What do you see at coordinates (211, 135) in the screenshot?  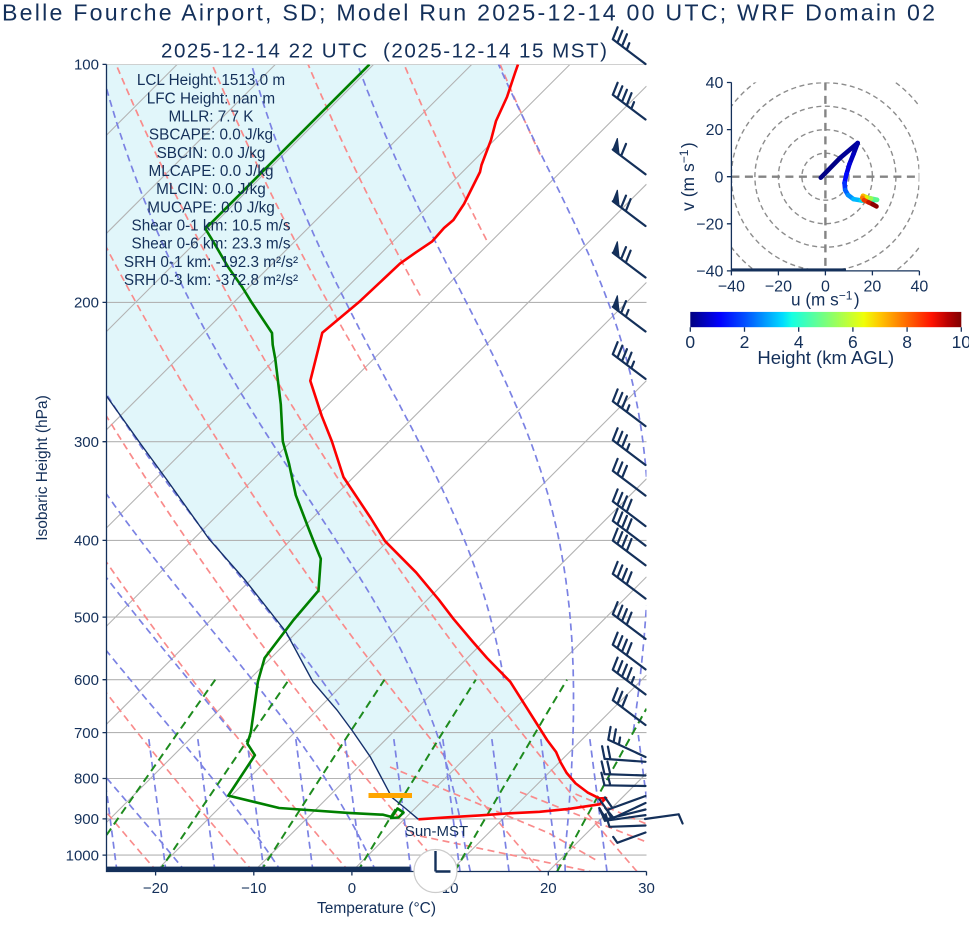 I see `svg-text: SBCAPE: 0.0 J/kg` at bounding box center [211, 135].